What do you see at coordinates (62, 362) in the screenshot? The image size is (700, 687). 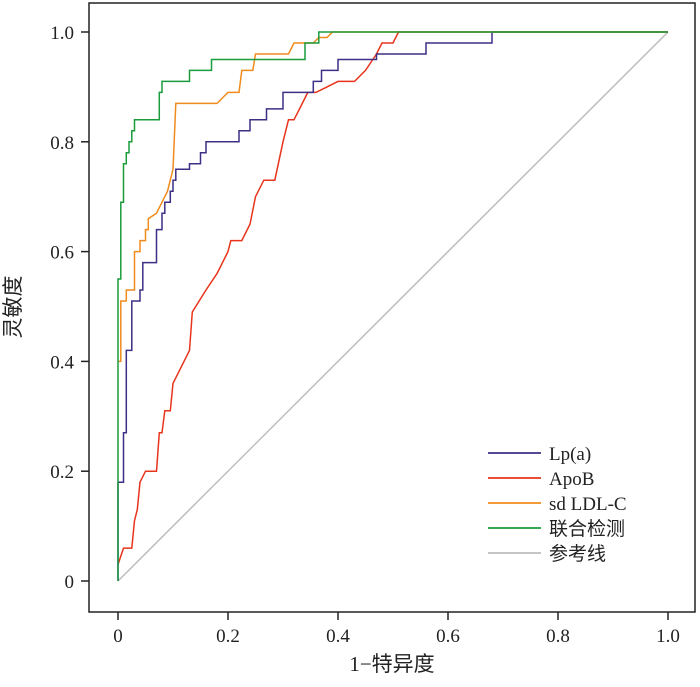 I see `y-tick-label: 0.4` at bounding box center [62, 362].